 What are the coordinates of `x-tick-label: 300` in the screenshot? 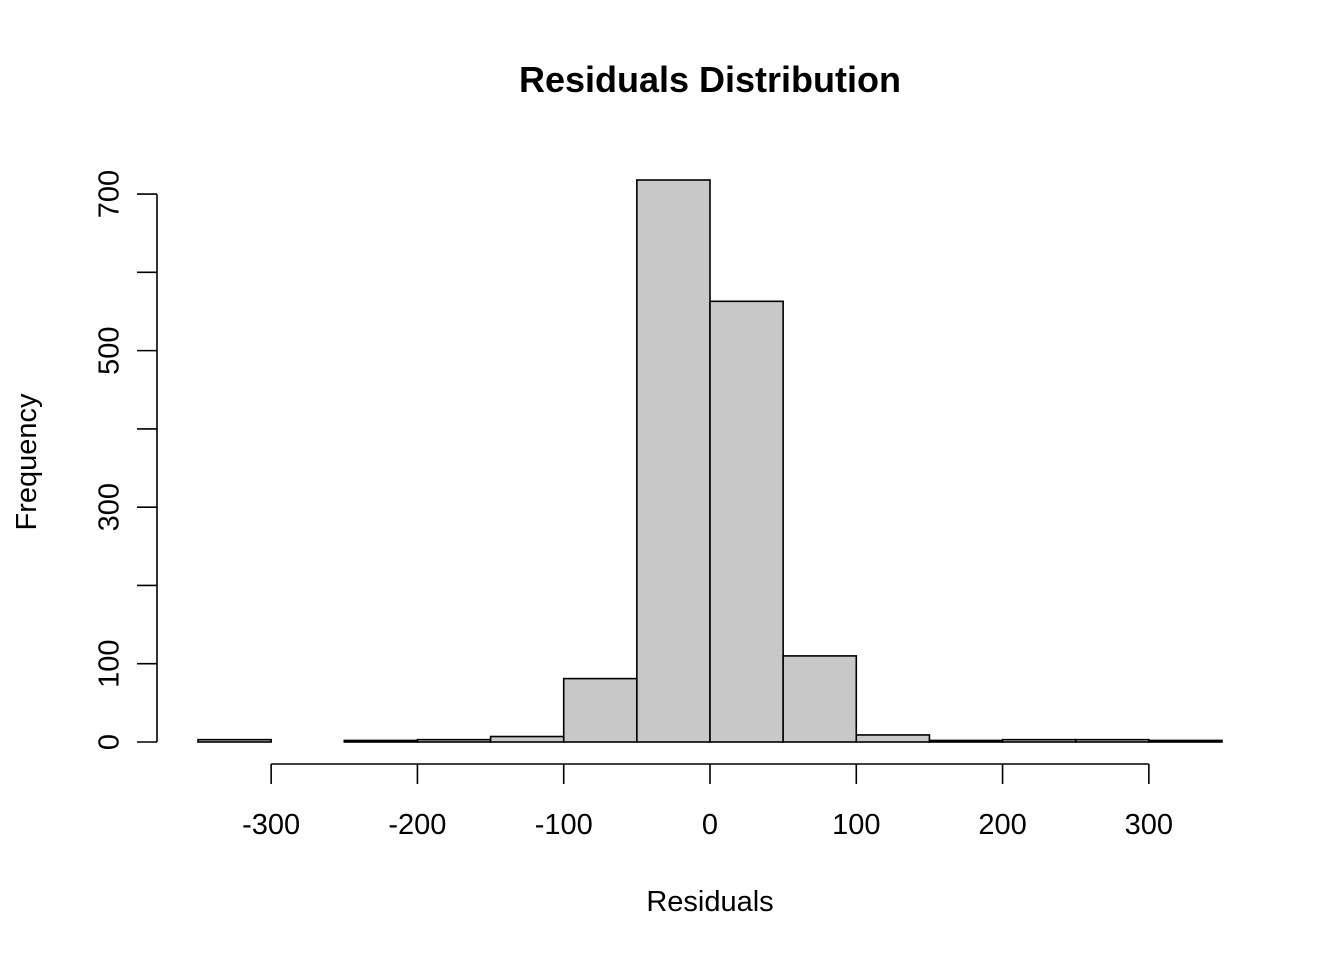 It's located at (1149, 825).